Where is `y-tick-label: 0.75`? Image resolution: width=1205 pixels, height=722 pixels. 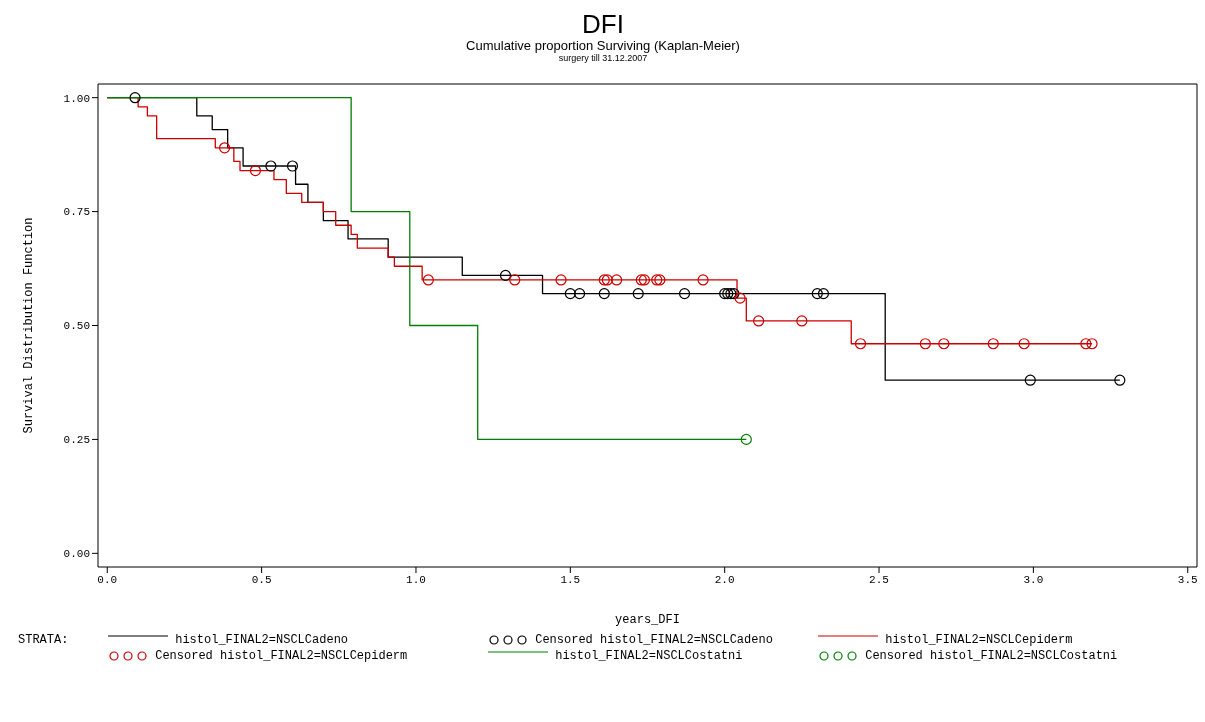 y-tick-label: 0.75 is located at coordinates (76, 212).